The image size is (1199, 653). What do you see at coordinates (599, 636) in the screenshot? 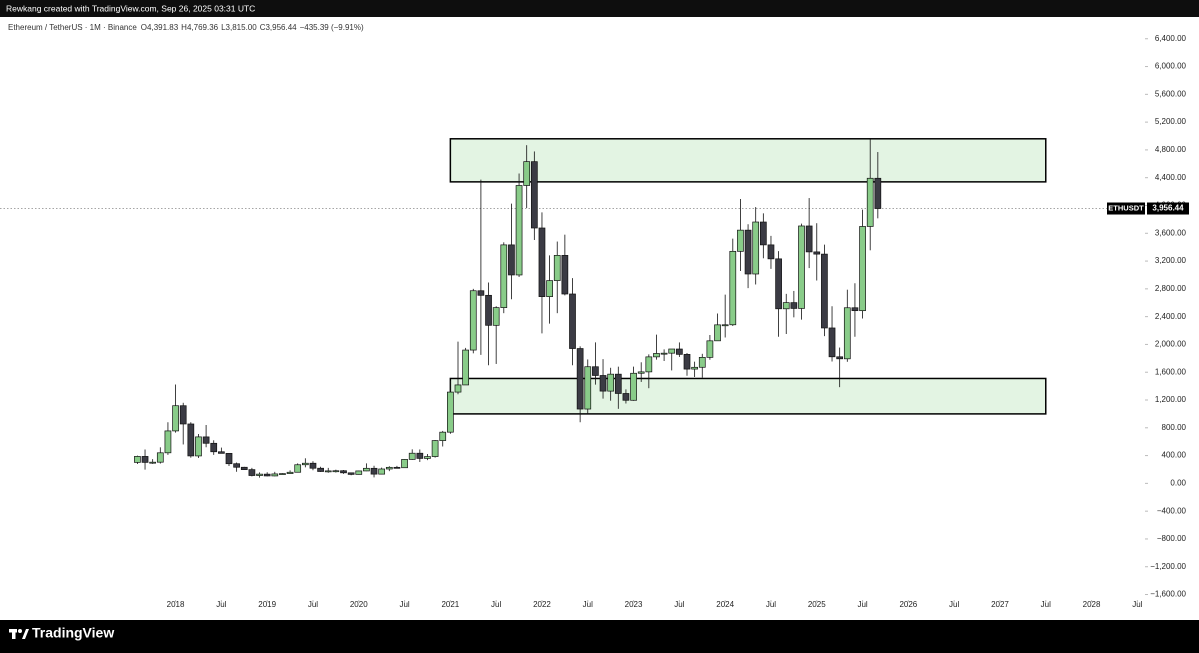
I see `bottom-bar` at bounding box center [599, 636].